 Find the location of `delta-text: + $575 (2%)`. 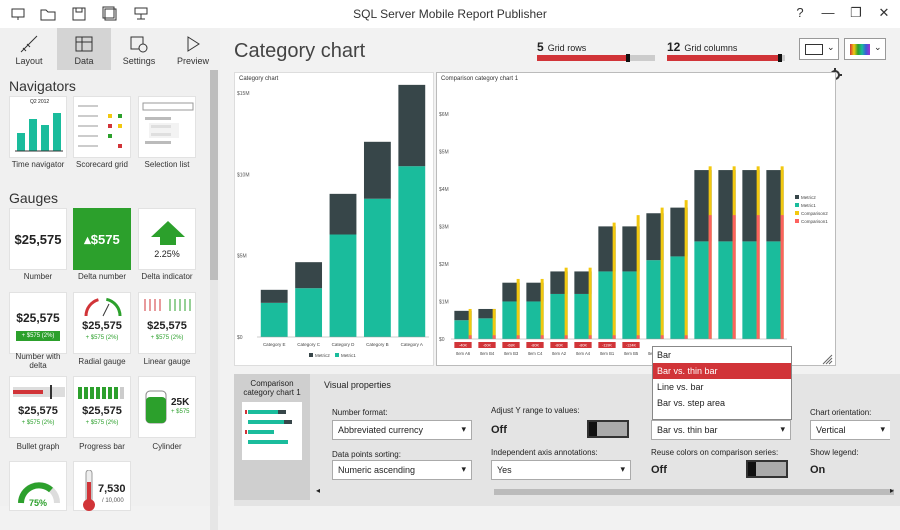

delta-text: + $575 (2%) is located at coordinates (38, 423).